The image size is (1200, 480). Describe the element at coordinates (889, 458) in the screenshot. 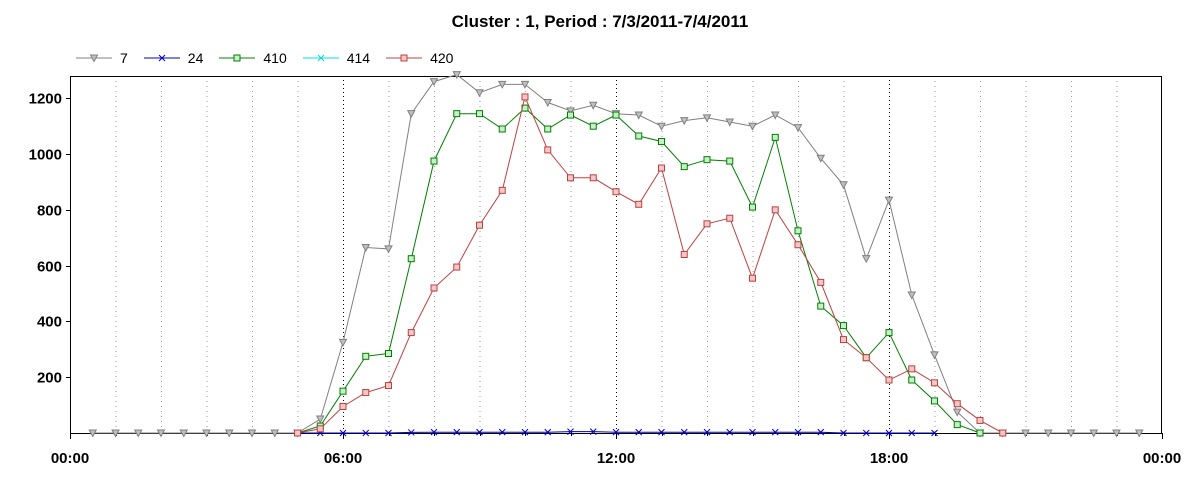

I see `x-tick-label: 18:00` at that location.